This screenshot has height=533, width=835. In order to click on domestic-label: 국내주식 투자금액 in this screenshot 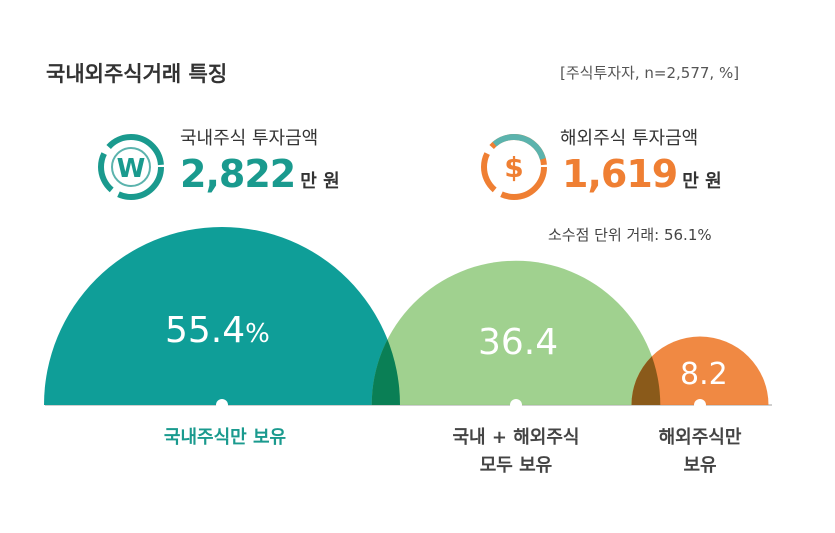, I will do `click(249, 138)`.